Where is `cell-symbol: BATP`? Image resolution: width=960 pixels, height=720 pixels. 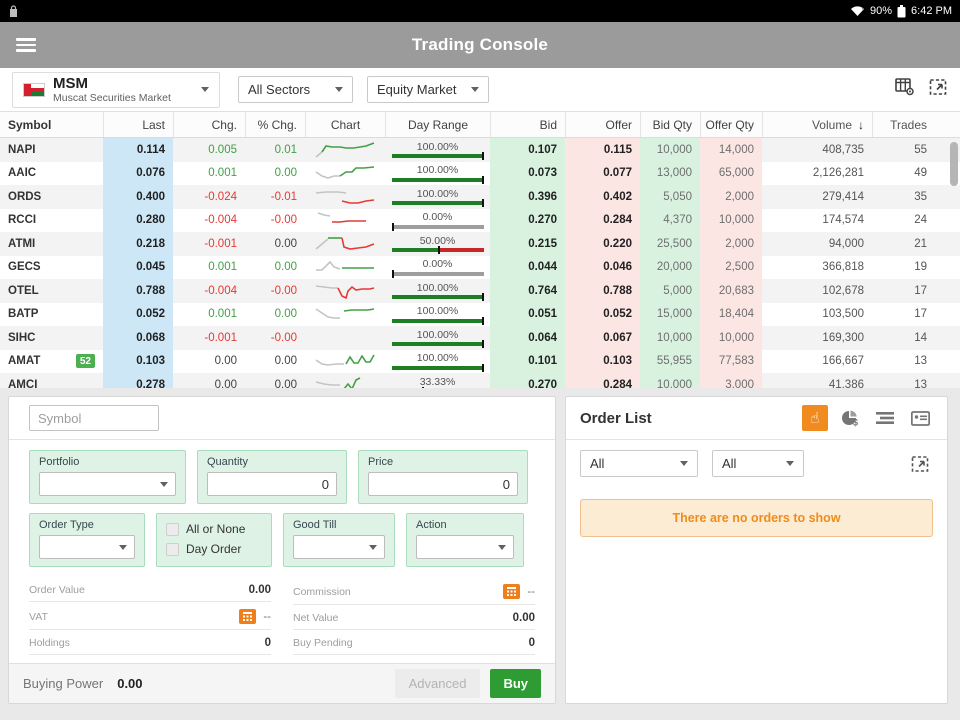
cell-symbol: BATP is located at coordinates (23, 314).